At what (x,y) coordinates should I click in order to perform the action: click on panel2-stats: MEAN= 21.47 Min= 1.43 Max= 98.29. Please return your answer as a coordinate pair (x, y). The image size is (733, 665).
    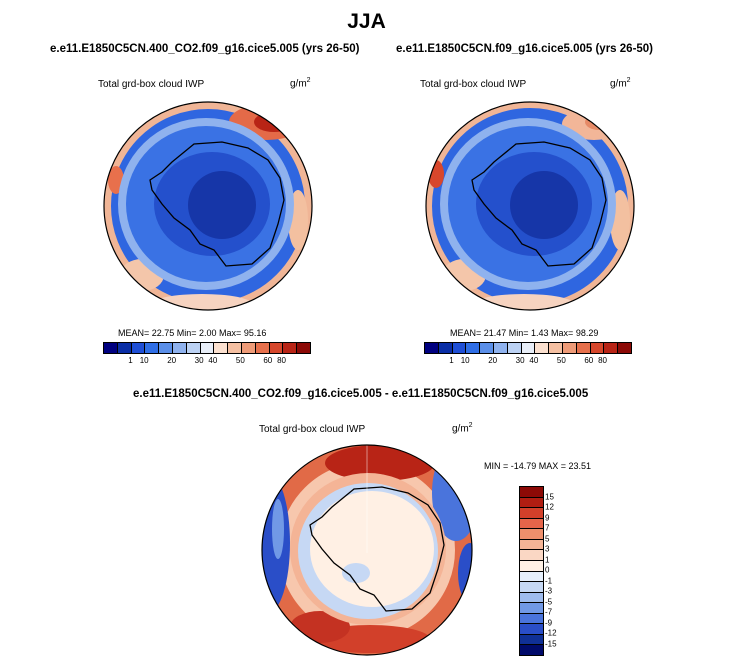
    Looking at the image, I should click on (524, 333).